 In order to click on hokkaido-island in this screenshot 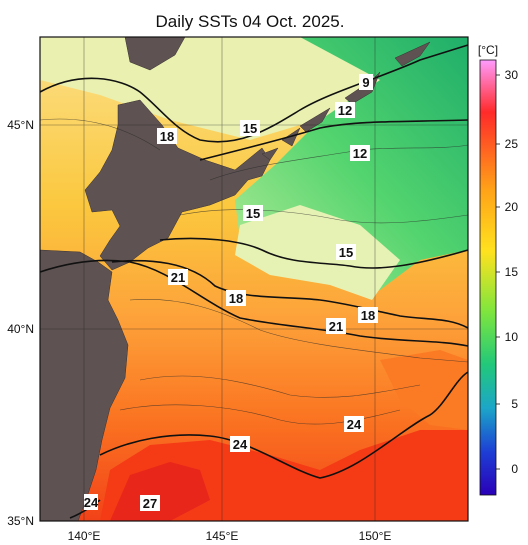, I will do `click(177, 185)`.